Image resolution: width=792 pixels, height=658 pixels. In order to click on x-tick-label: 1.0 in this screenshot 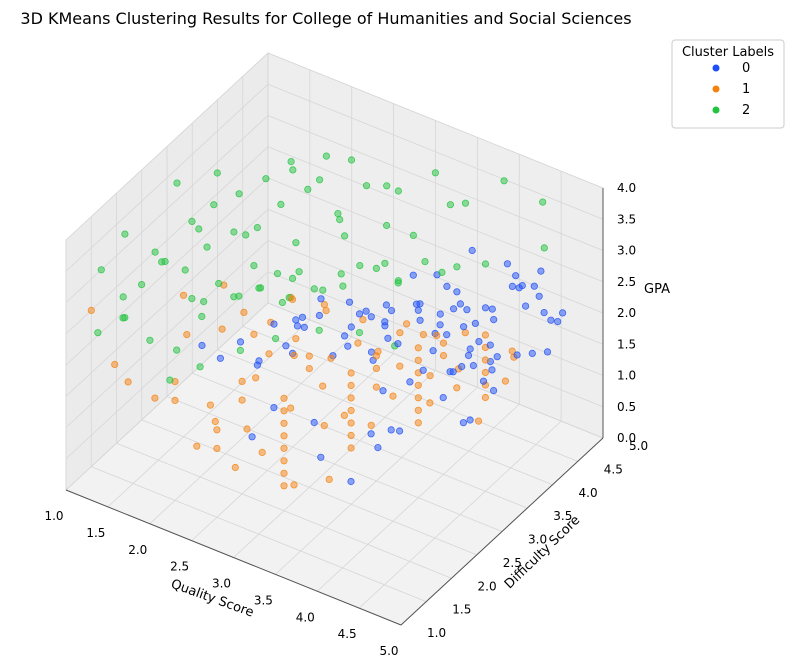, I will do `click(53, 516)`.